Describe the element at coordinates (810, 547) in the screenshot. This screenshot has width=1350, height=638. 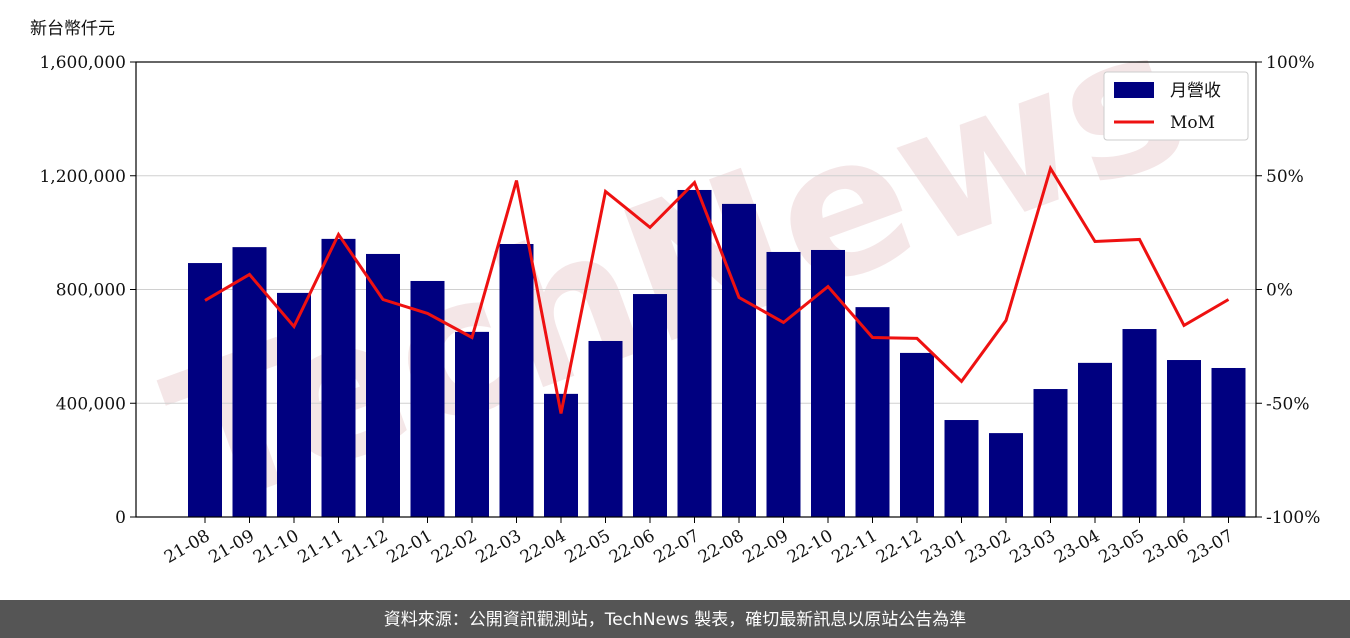
I see `x-tick-label: 22-10` at that location.